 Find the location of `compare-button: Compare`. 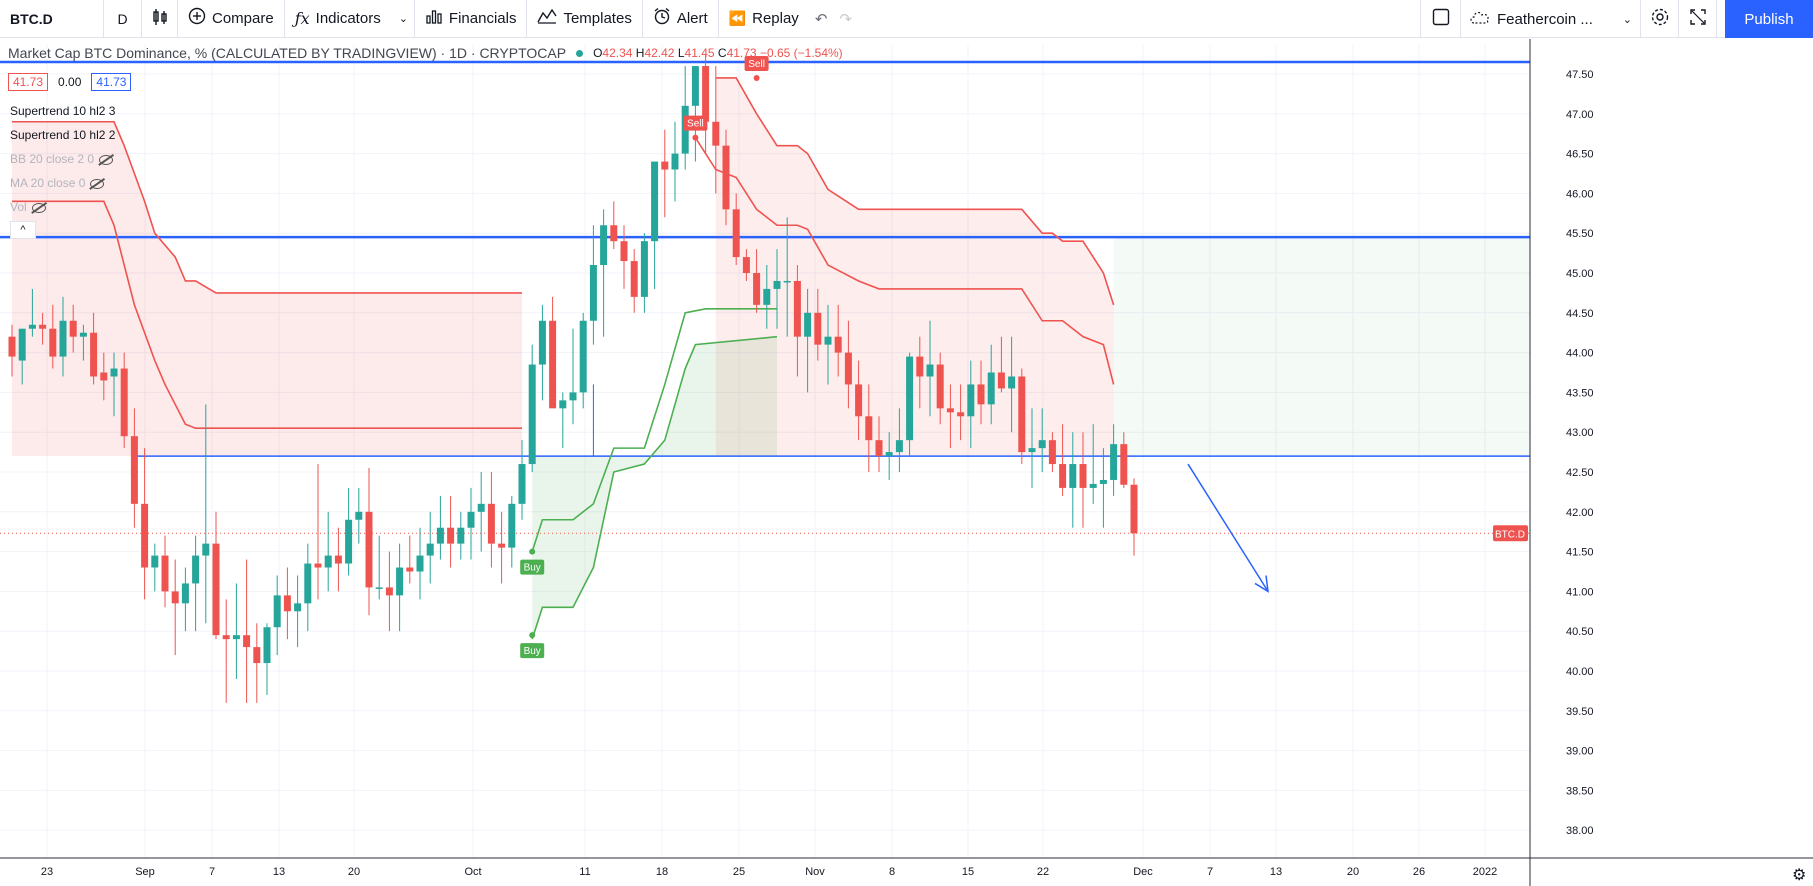

compare-button: Compare is located at coordinates (231, 19).